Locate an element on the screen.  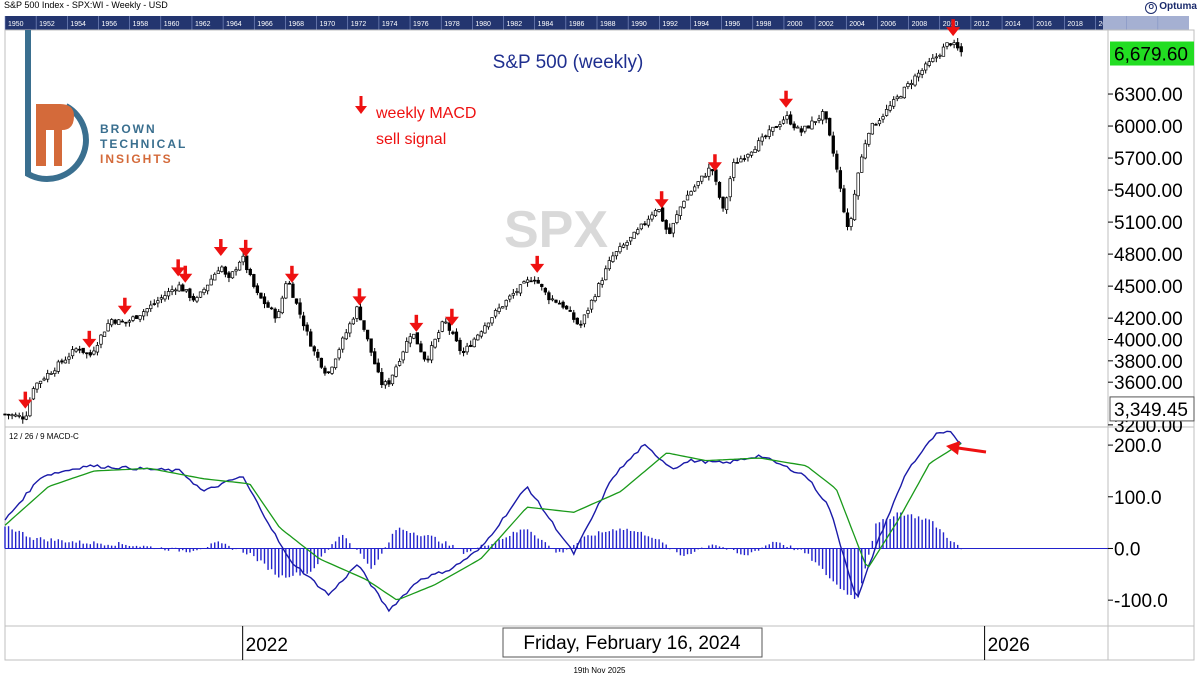
price-tick-label: 6,679.60 is located at coordinates (1151, 55).